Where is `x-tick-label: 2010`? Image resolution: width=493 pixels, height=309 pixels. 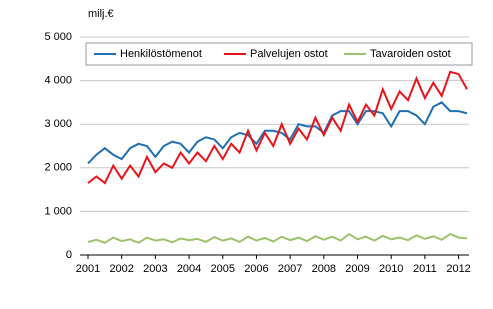 x-tick-label: 2010 is located at coordinates (391, 269).